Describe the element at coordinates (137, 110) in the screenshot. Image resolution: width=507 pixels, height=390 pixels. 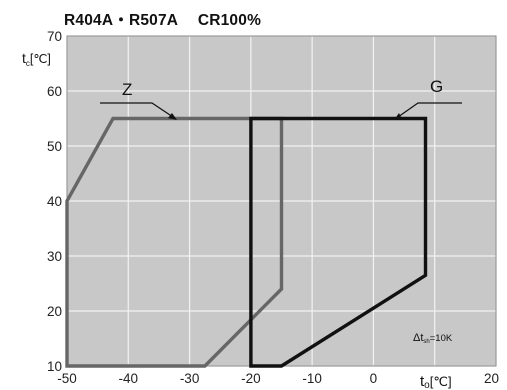
I see `z-callout-line` at that location.